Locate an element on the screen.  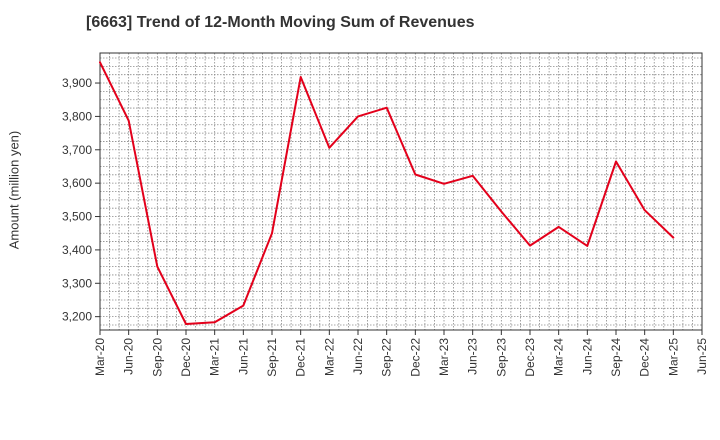
x-tick-label: Mar-21 is located at coordinates (215, 357).